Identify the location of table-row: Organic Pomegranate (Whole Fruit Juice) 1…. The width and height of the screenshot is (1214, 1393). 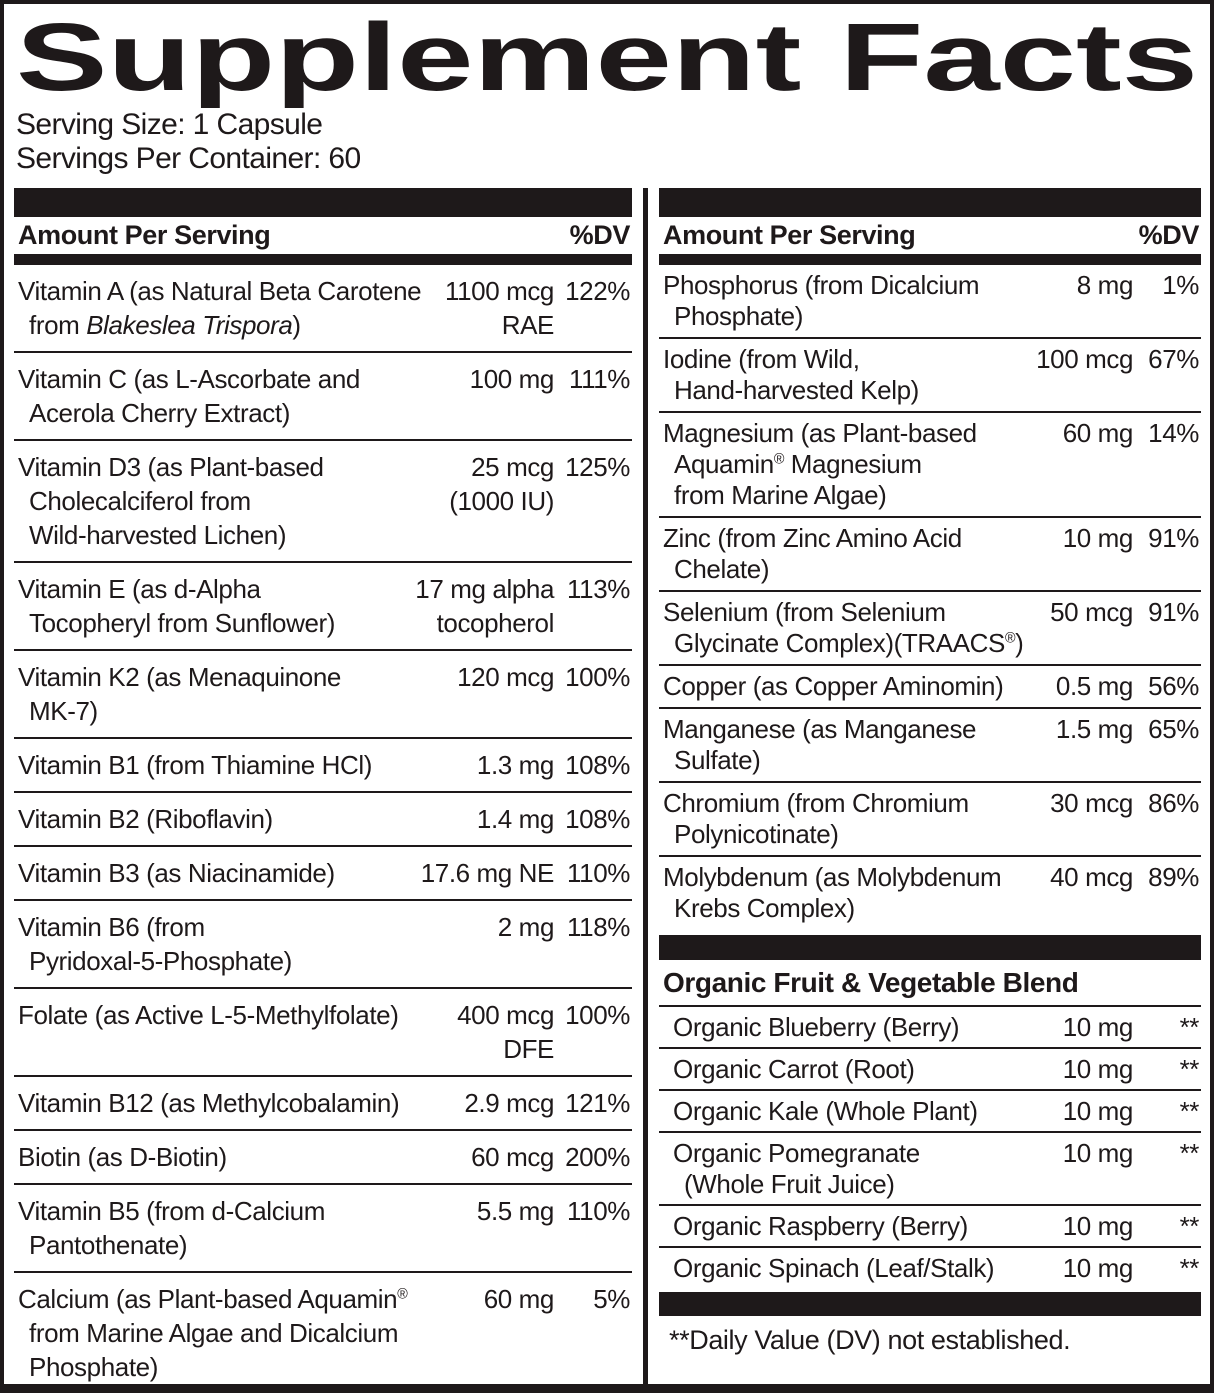
(930, 1169).